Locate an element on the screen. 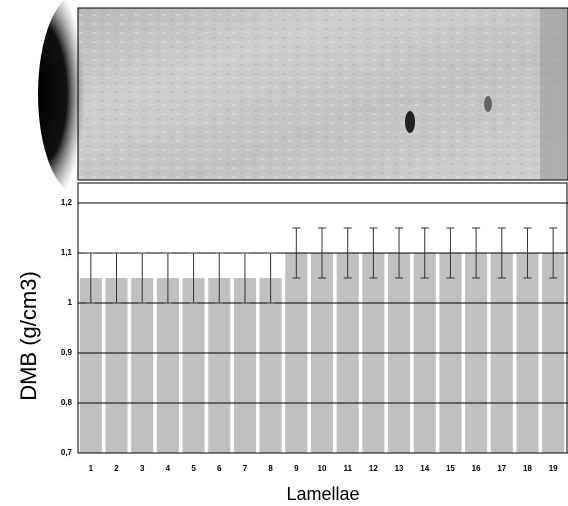 The height and width of the screenshot is (506, 568). x-tick-label: 14 is located at coordinates (424, 468).